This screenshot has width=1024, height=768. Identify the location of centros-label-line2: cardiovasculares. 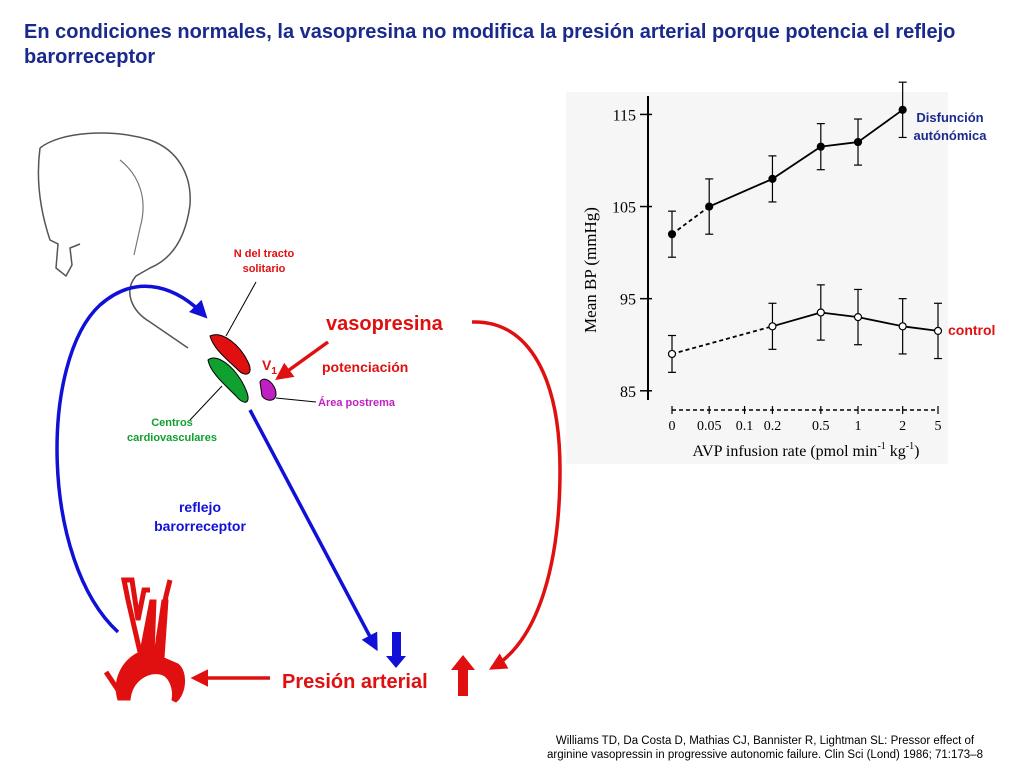
(172, 438).